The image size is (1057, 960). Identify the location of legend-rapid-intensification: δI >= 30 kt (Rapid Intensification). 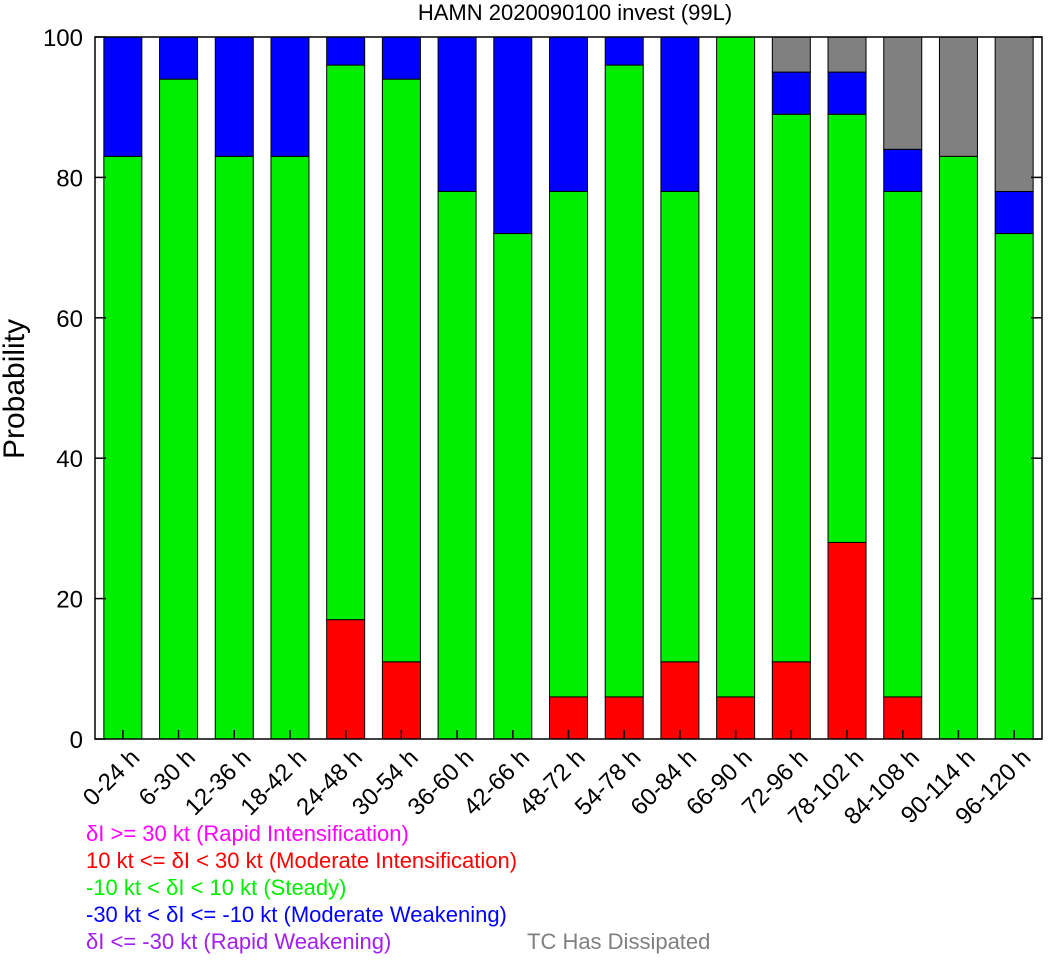
(247, 833).